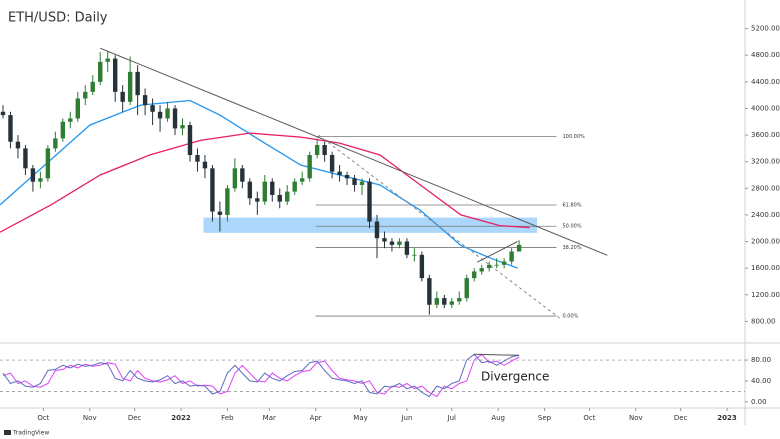 The width and height of the screenshot is (780, 439). Describe the element at coordinates (515, 377) in the screenshot. I see `annotation: Divergence` at that location.